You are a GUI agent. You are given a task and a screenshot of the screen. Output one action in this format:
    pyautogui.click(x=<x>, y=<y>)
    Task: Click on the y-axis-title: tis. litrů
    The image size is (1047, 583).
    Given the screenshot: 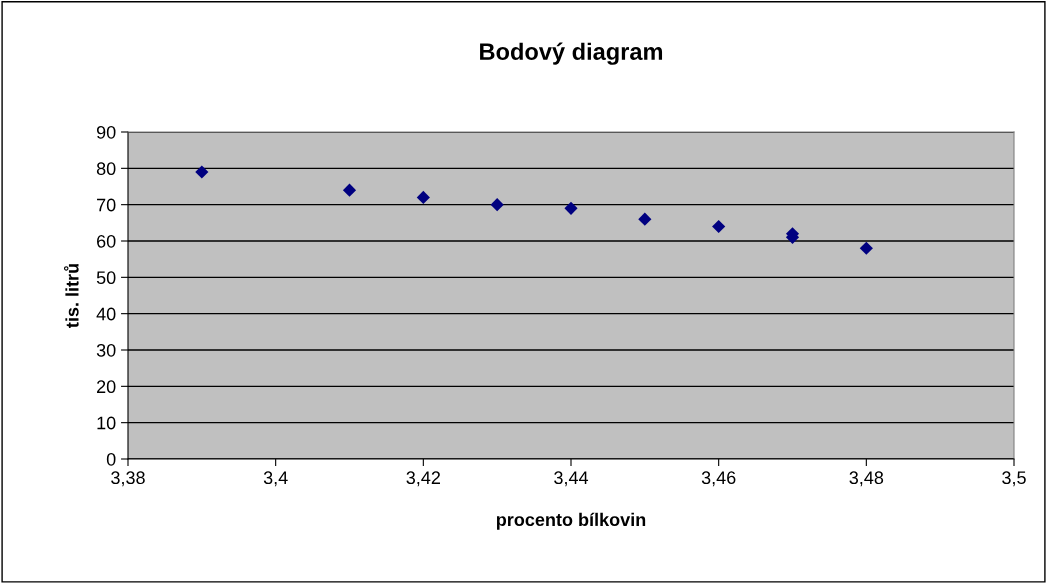 What is the action you would take?
    pyautogui.click(x=71, y=296)
    